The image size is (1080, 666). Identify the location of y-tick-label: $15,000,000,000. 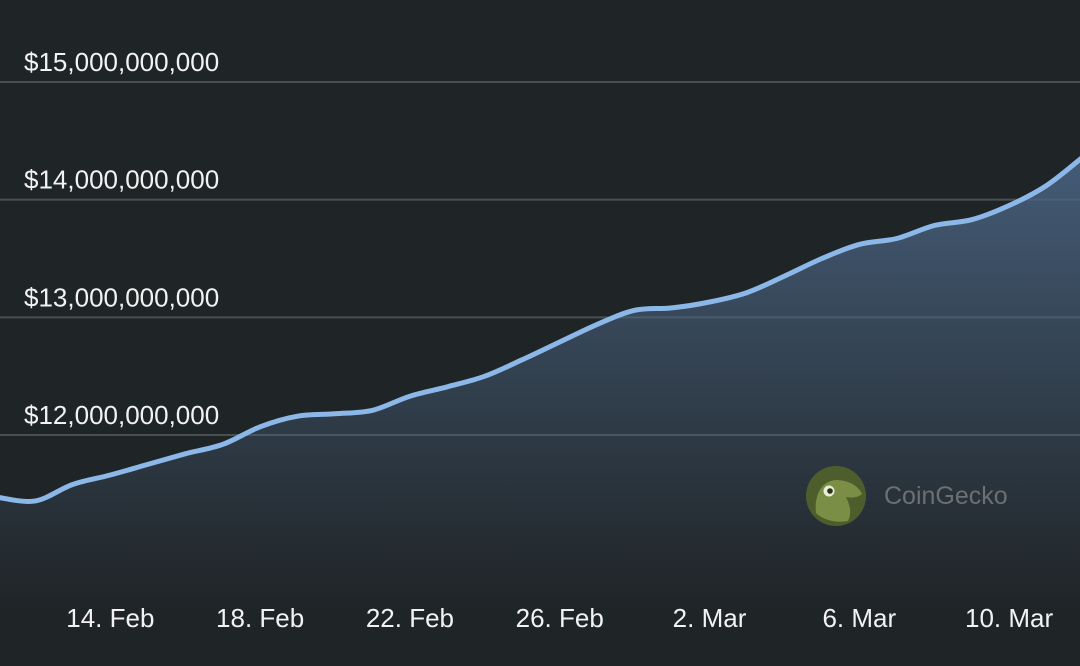
(121, 62).